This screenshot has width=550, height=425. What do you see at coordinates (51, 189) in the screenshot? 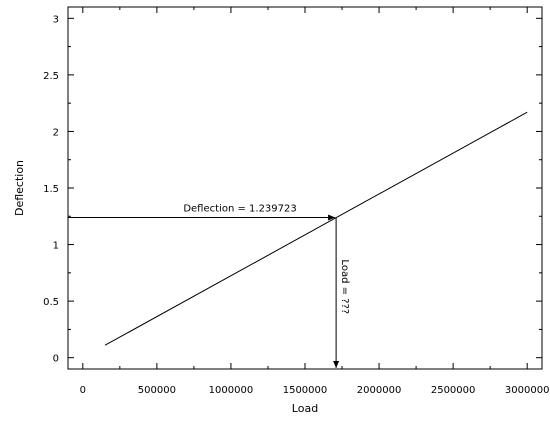
I see `y-tick-label: 1.5` at bounding box center [51, 189].